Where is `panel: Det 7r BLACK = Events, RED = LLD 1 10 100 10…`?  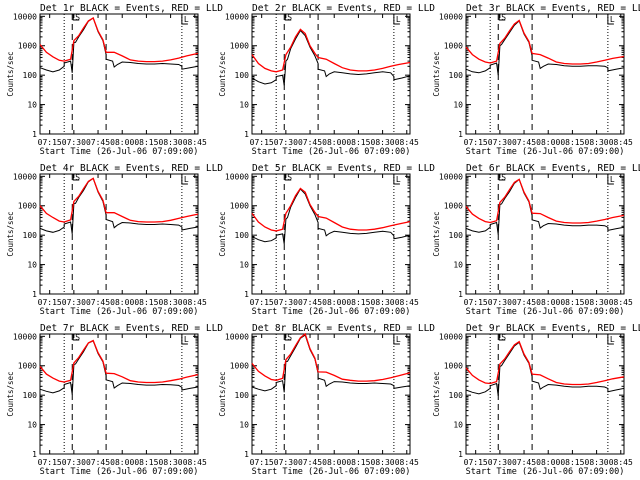
panel: Det 7r BLACK = Events, RED = LLD 1 10 100 10… is located at coordinates (114, 400).